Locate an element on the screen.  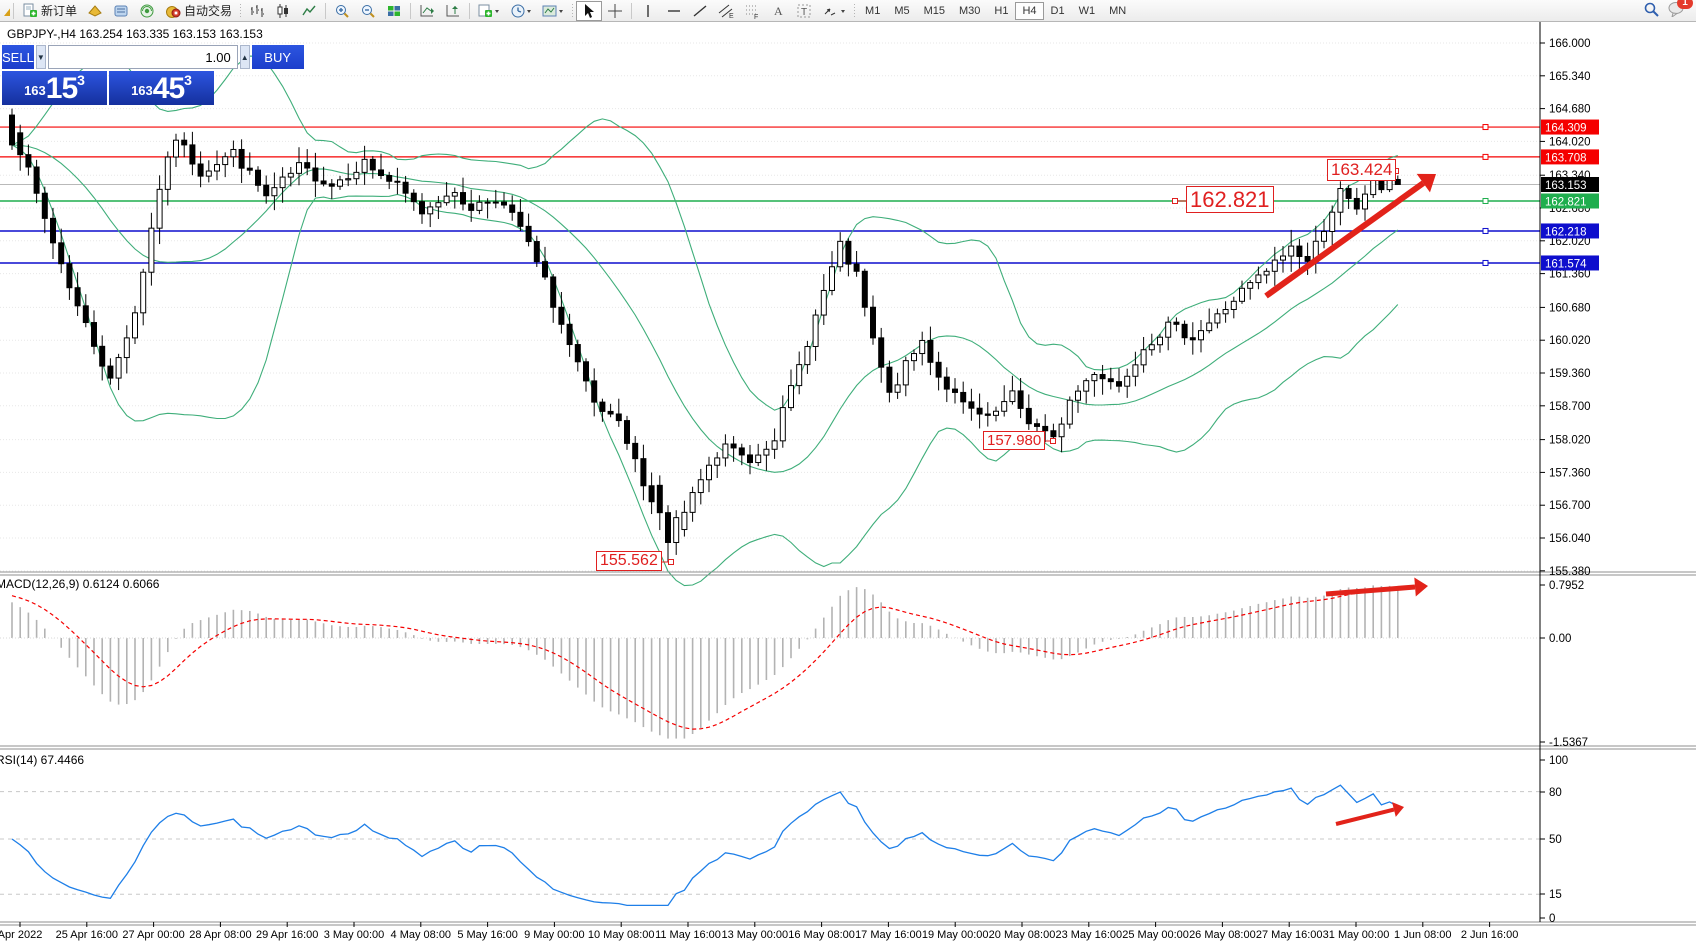
arrows-dropdown is located at coordinates (834, 11).